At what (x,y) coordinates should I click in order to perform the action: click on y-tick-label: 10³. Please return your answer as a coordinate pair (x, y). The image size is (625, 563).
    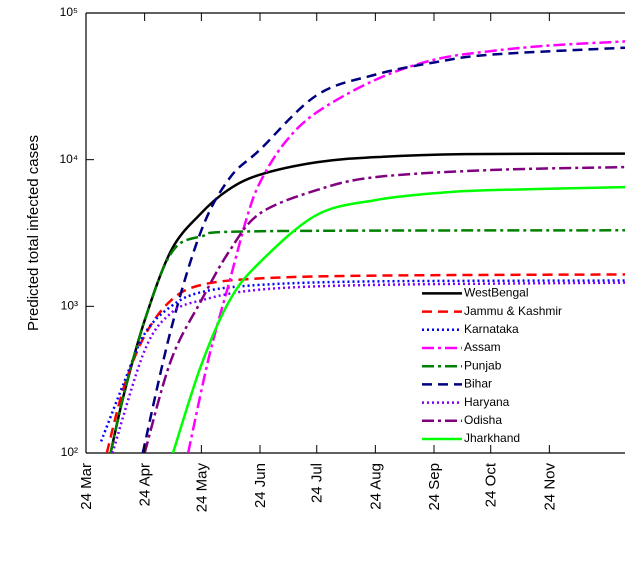
    Looking at the image, I should click on (69, 306).